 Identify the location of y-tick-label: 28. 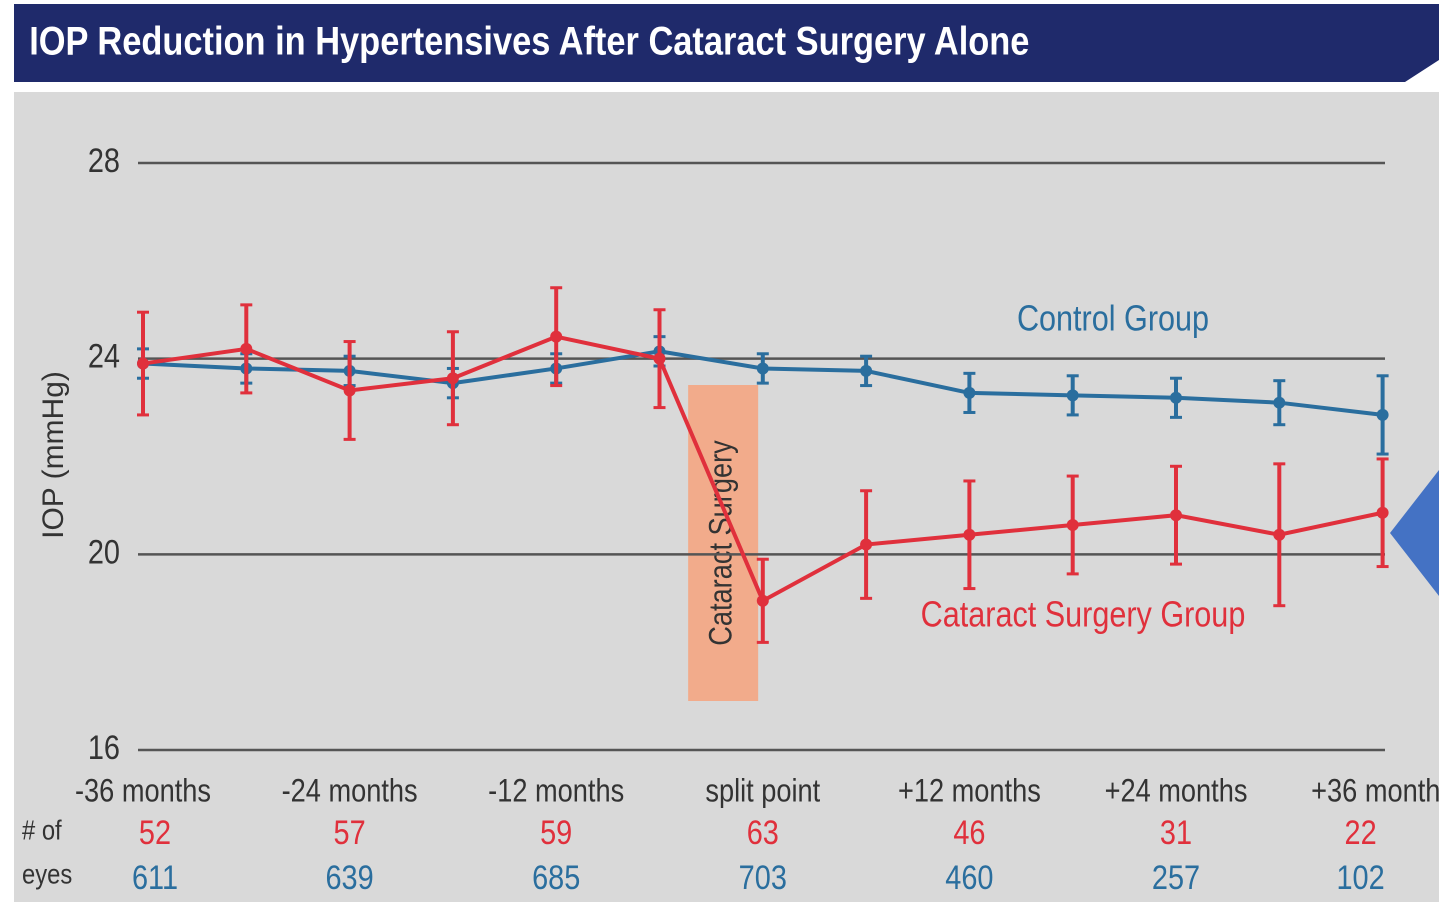
(104, 160).